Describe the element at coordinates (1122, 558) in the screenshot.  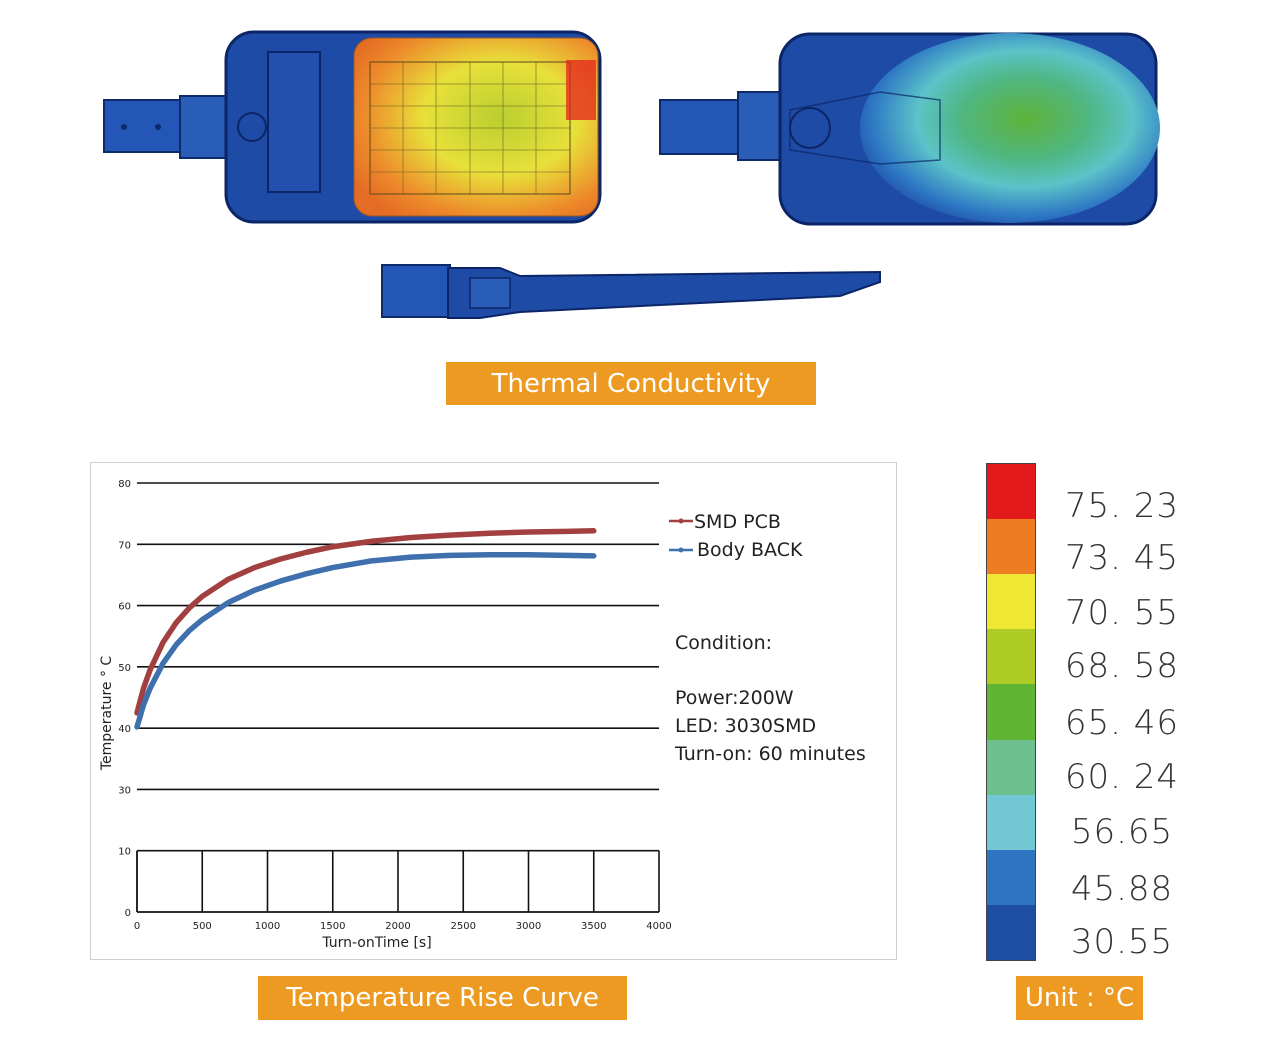
I see `color-scale-value: 73. 45` at that location.